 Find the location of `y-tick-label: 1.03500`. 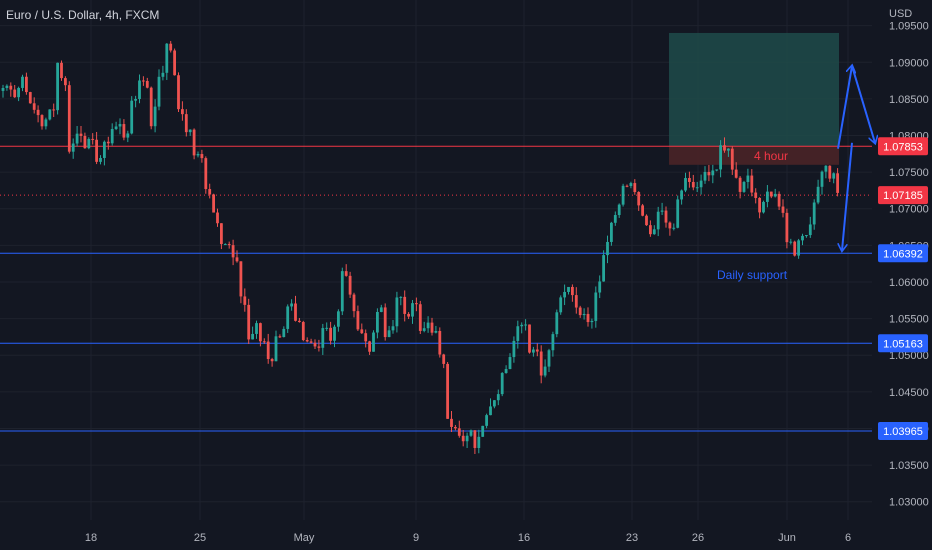

y-tick-label: 1.03500 is located at coordinates (909, 466).